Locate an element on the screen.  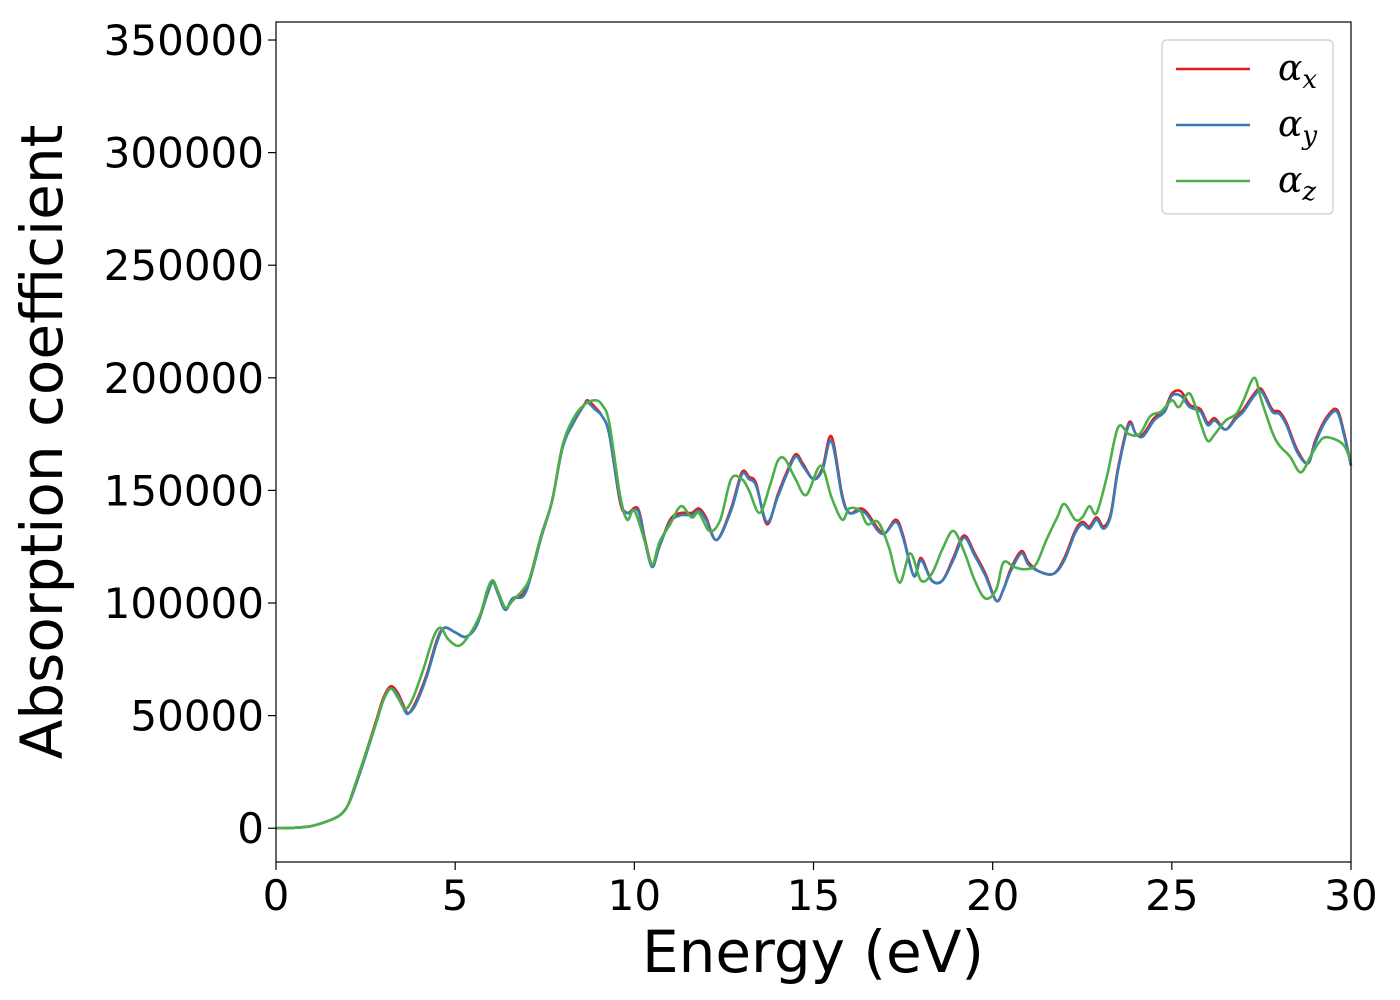
legend-label-y: αy is located at coordinates (1297, 127).